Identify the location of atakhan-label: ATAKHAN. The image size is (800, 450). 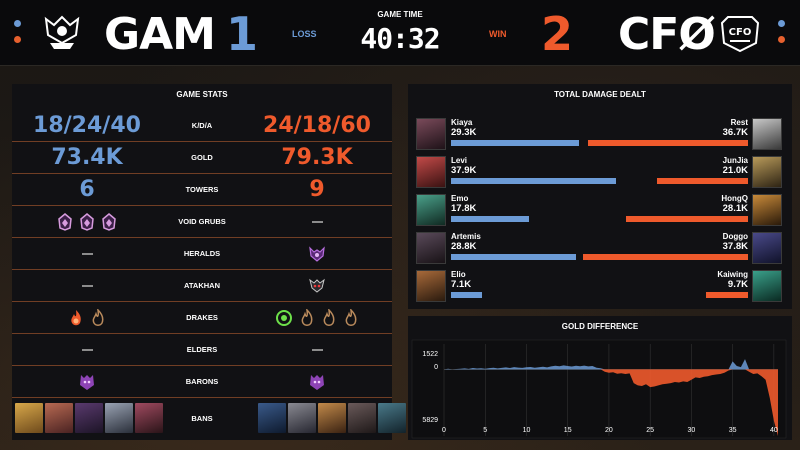
(202, 285).